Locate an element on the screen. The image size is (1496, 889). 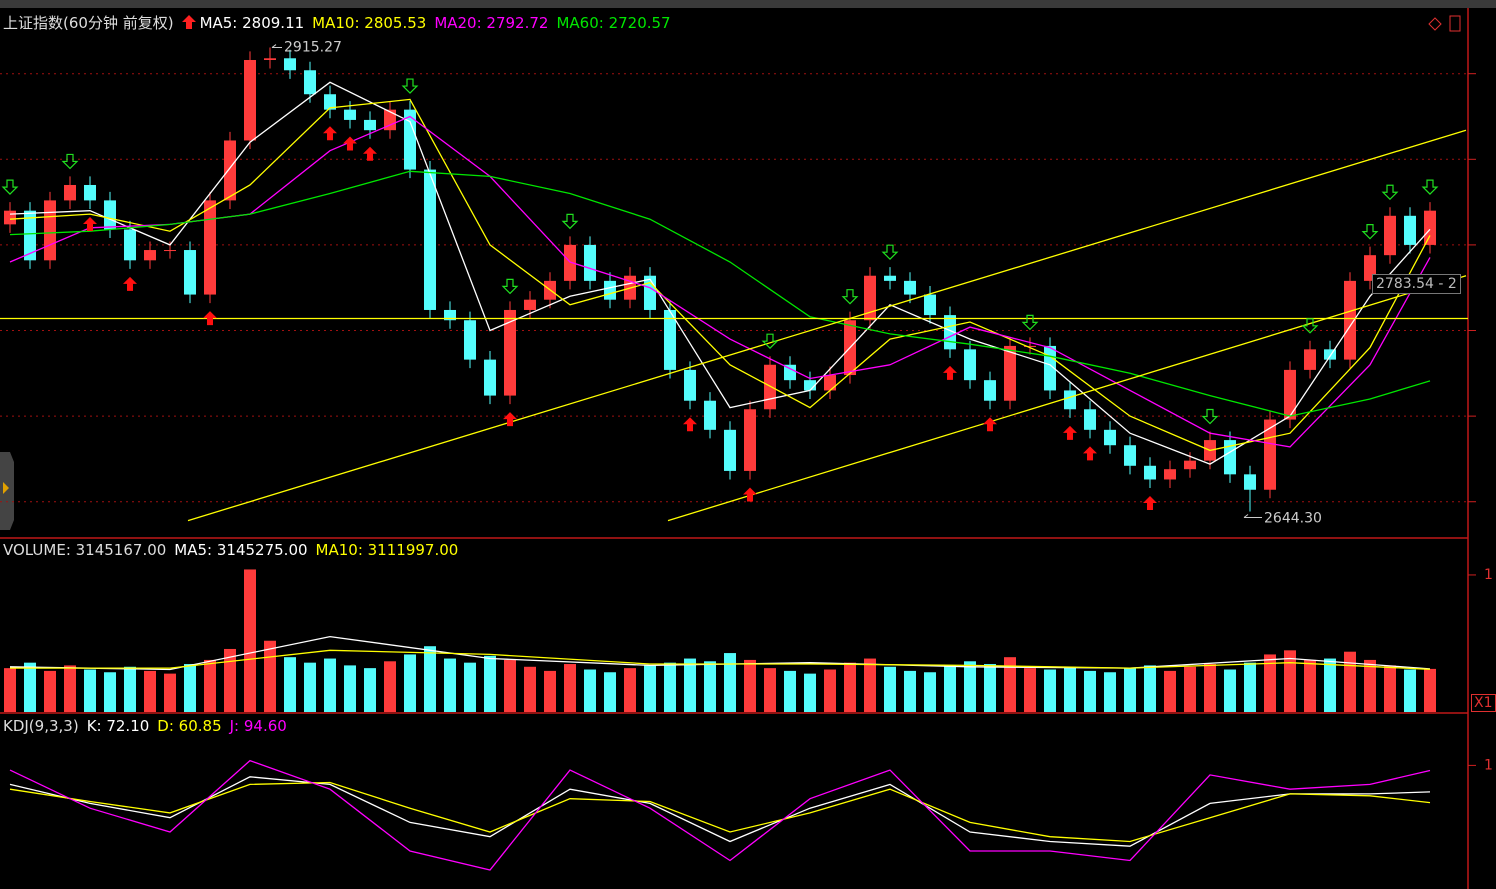
kdj-header: KDJ(9,3,3) K: 72.10 D: 60.85 J: 94.60 is located at coordinates (149, 726).